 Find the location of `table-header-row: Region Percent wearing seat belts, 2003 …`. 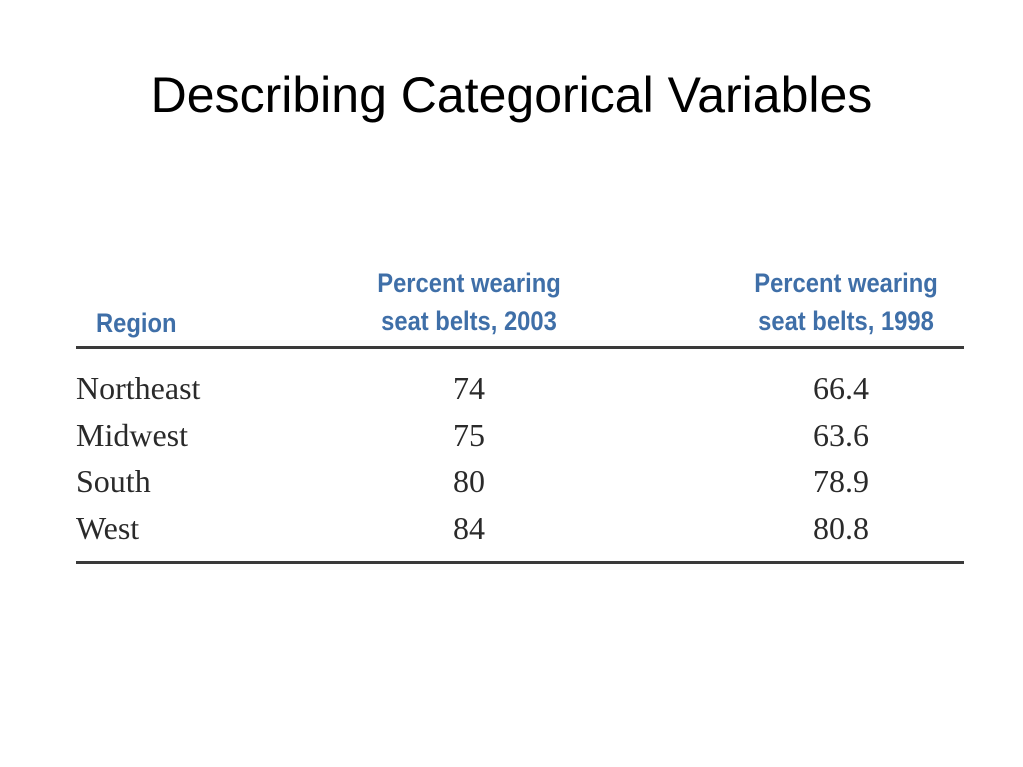

table-header-row: Region Percent wearing seat belts, 2003 … is located at coordinates (520, 304).